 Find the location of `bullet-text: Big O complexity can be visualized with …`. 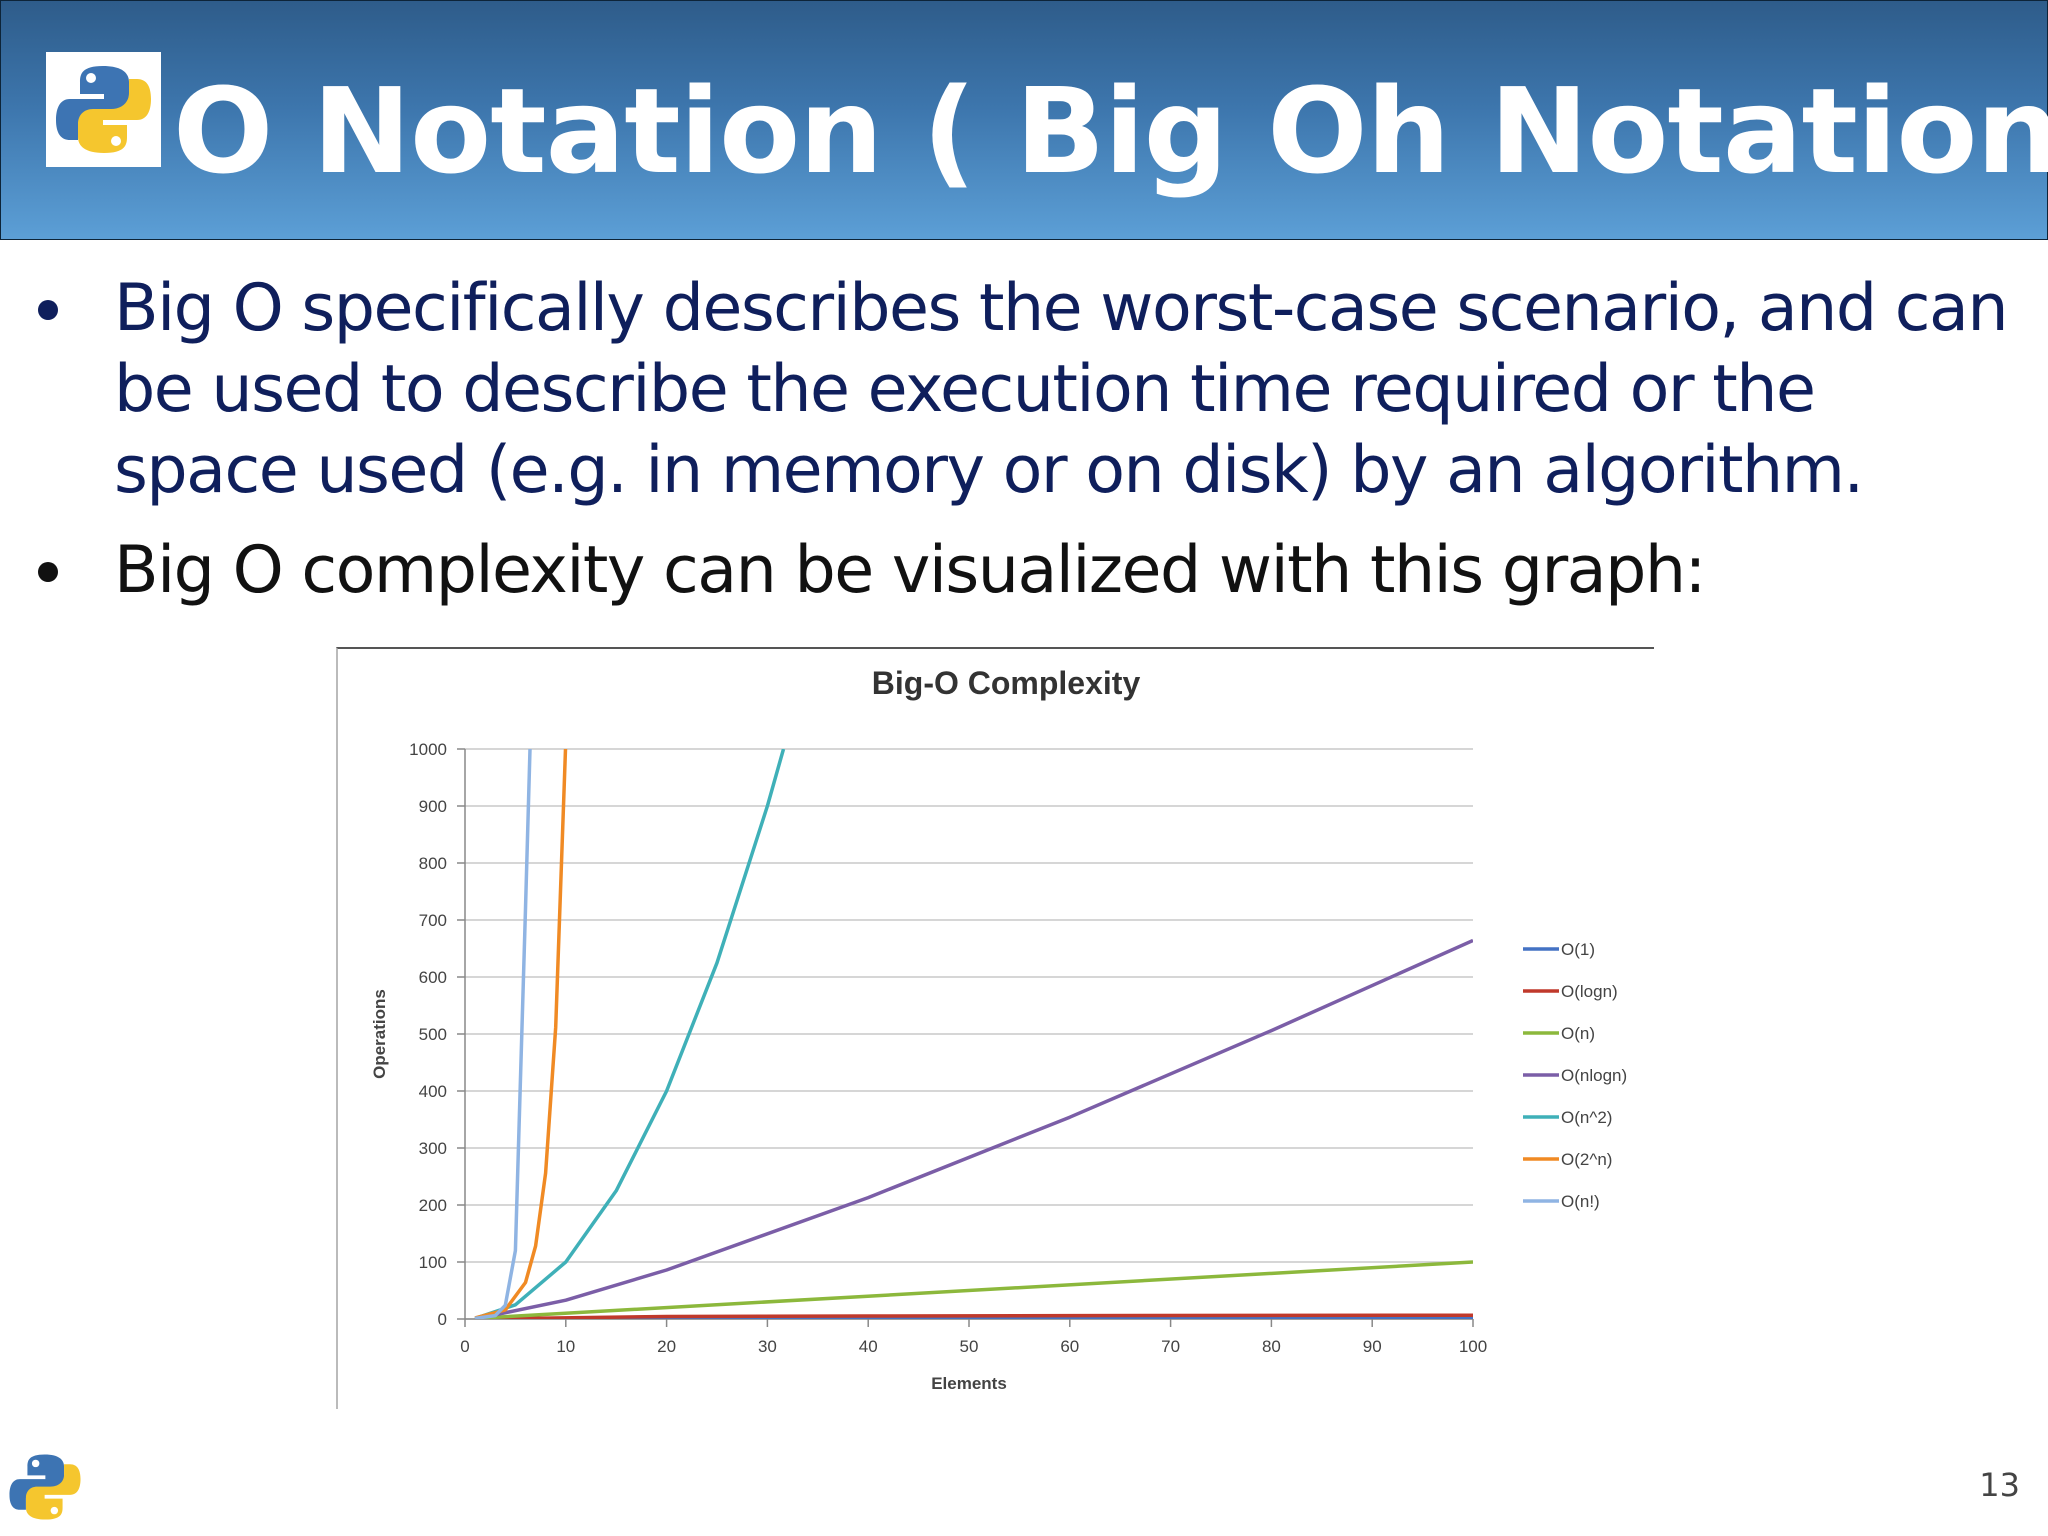

bullet-text: Big O complexity can be visualized with … is located at coordinates (910, 570).